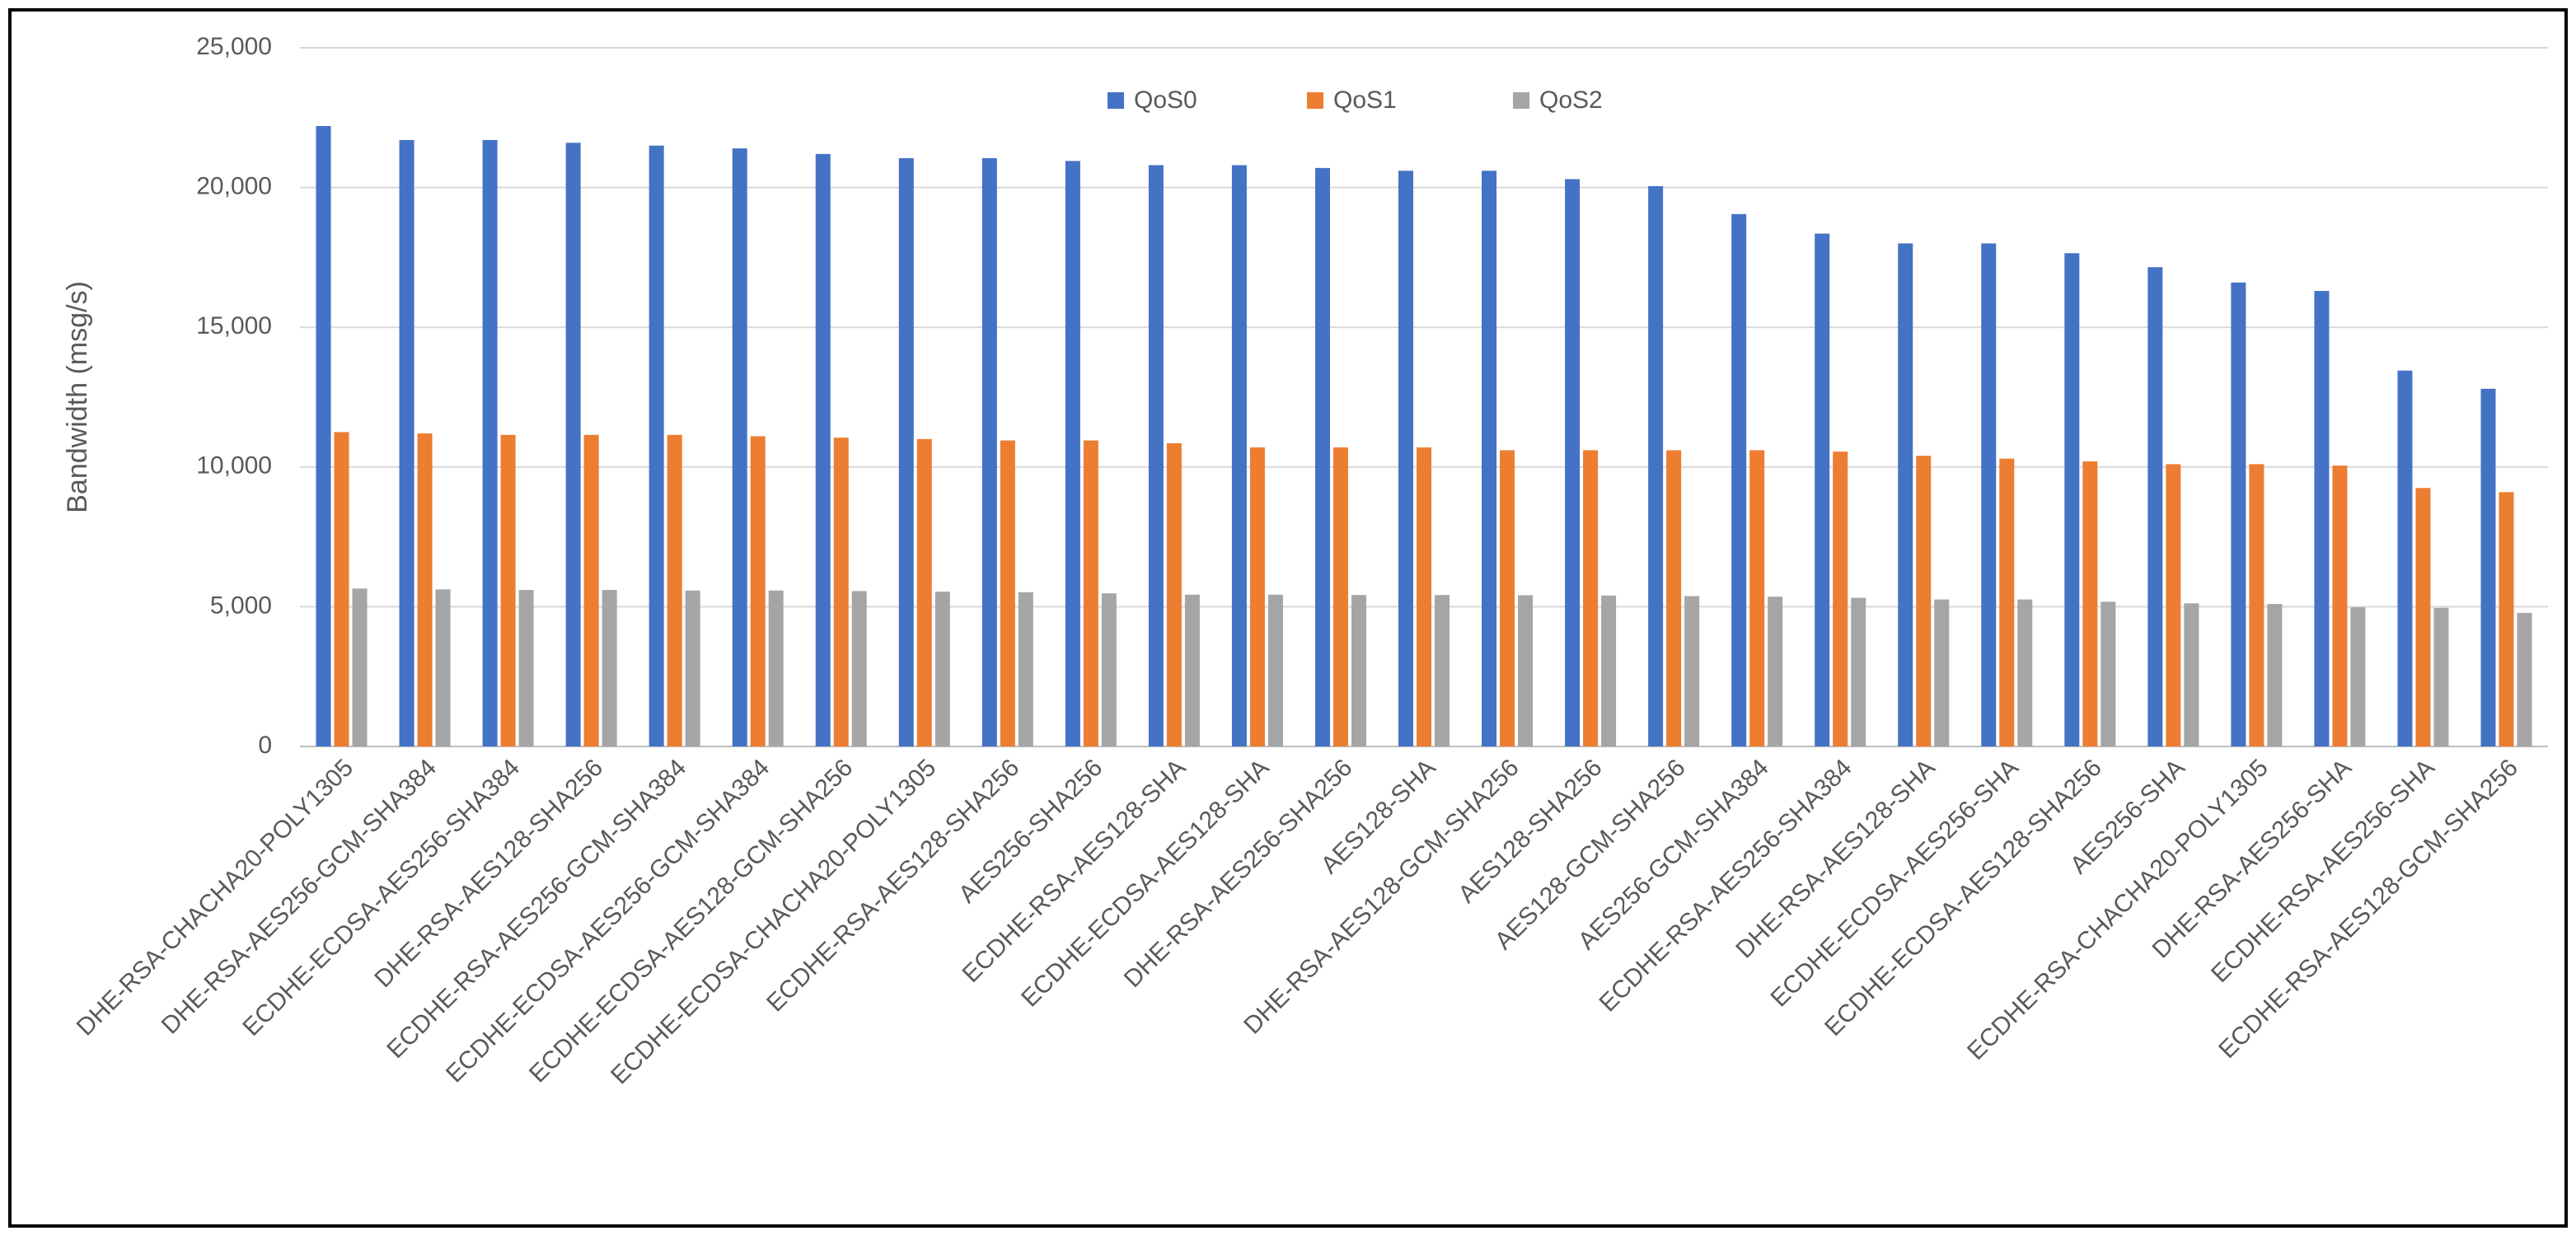 The image size is (2576, 1240). Describe the element at coordinates (77, 397) in the screenshot. I see `y-axis-label: Bandwidth (msg/s)` at that location.